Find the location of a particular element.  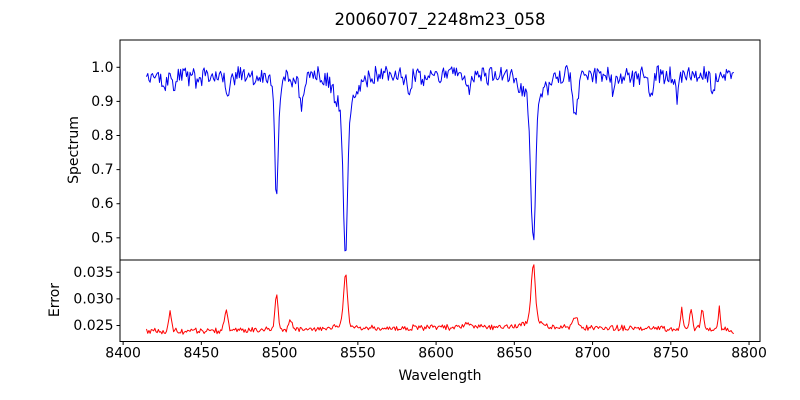

x-tick-label: 8450 is located at coordinates (202, 354).